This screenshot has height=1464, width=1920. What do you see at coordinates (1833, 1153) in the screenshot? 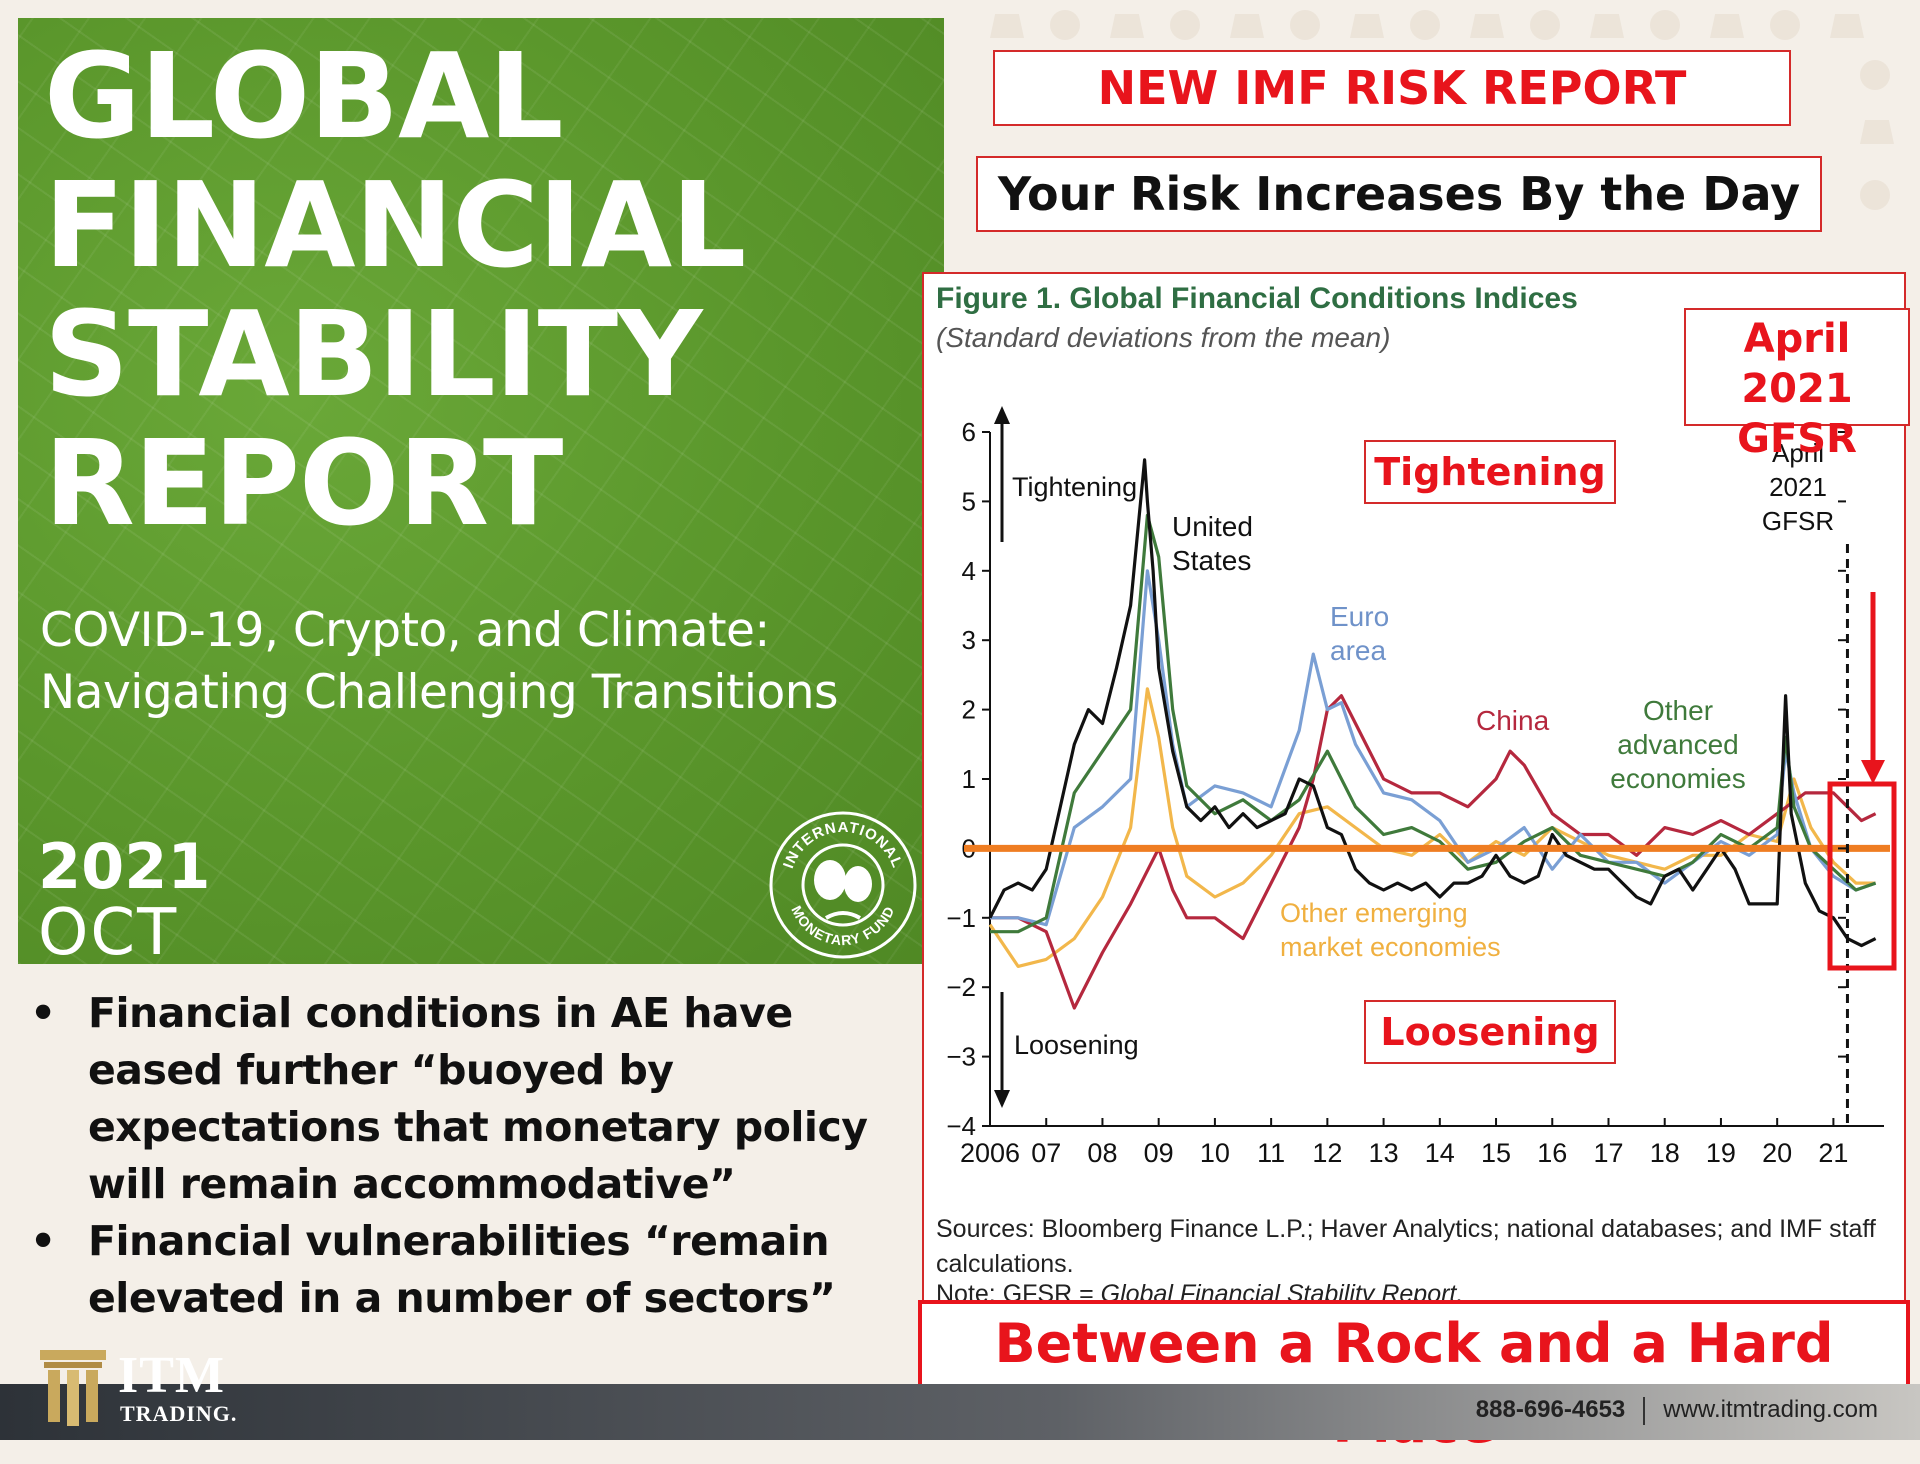
I see `x-tick-label: 21` at bounding box center [1833, 1153].